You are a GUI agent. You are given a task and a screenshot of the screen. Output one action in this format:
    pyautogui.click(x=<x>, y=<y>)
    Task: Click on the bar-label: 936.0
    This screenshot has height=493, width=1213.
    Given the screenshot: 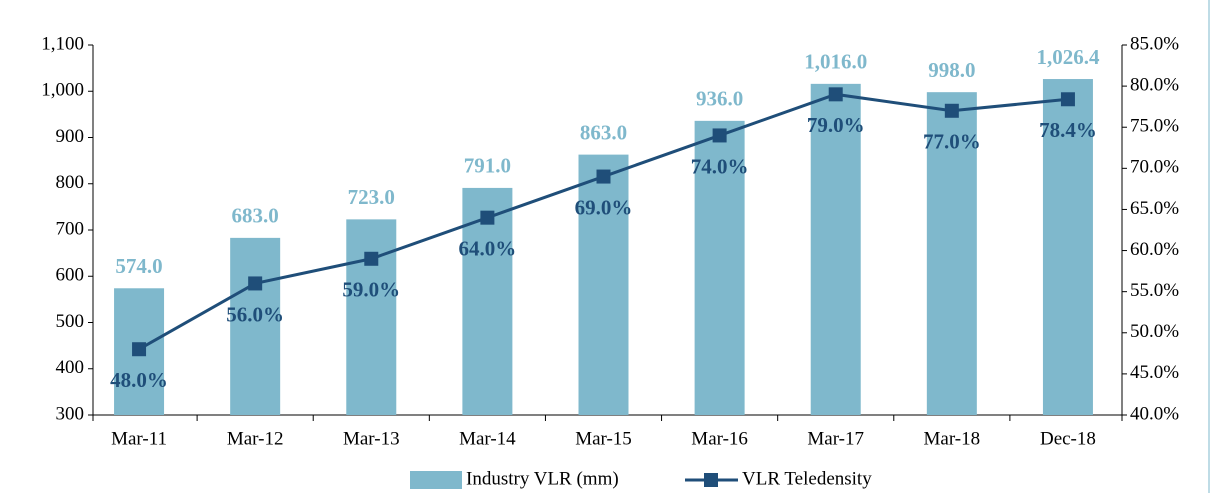 What is the action you would take?
    pyautogui.click(x=719, y=99)
    